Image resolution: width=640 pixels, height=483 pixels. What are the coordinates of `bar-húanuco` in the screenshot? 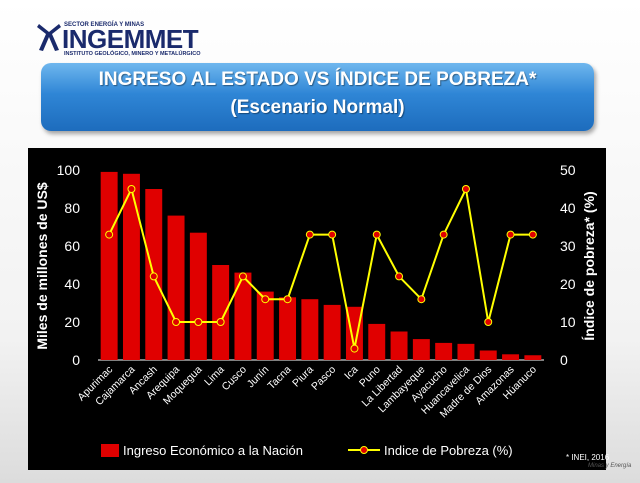 It's located at (533, 357).